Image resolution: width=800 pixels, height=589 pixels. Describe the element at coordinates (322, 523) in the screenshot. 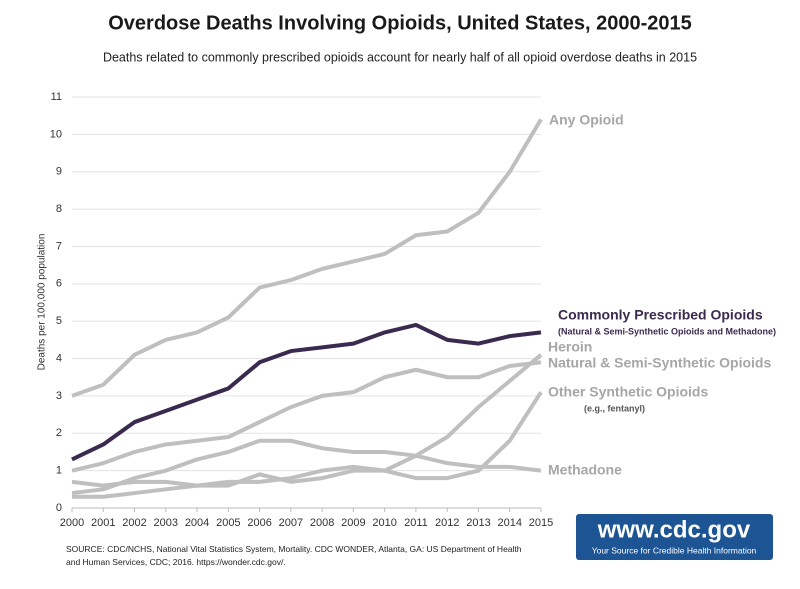

I see `x-tick-label: 2008` at that location.